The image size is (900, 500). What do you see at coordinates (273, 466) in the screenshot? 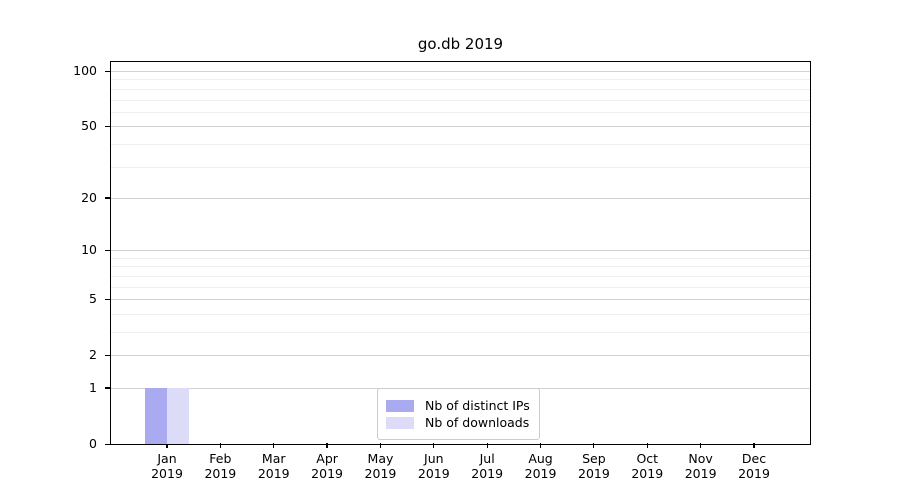
I see `x-tick-label-mar: Mar 2019` at bounding box center [273, 466].